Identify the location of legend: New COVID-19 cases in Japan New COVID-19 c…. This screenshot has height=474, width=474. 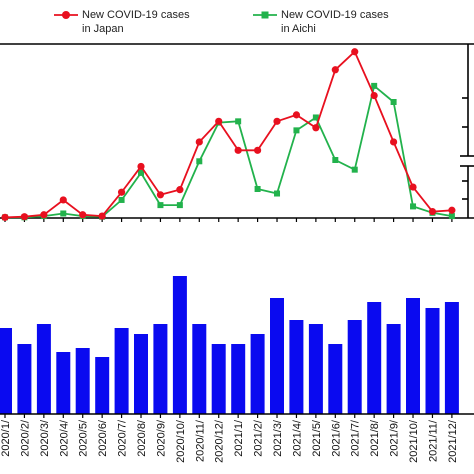
(221, 22).